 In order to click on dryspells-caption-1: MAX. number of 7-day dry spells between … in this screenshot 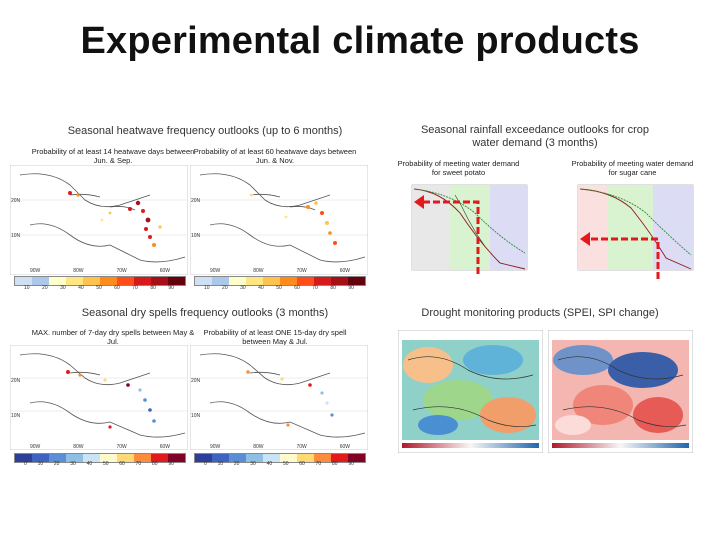, I will do `click(113, 337)`.